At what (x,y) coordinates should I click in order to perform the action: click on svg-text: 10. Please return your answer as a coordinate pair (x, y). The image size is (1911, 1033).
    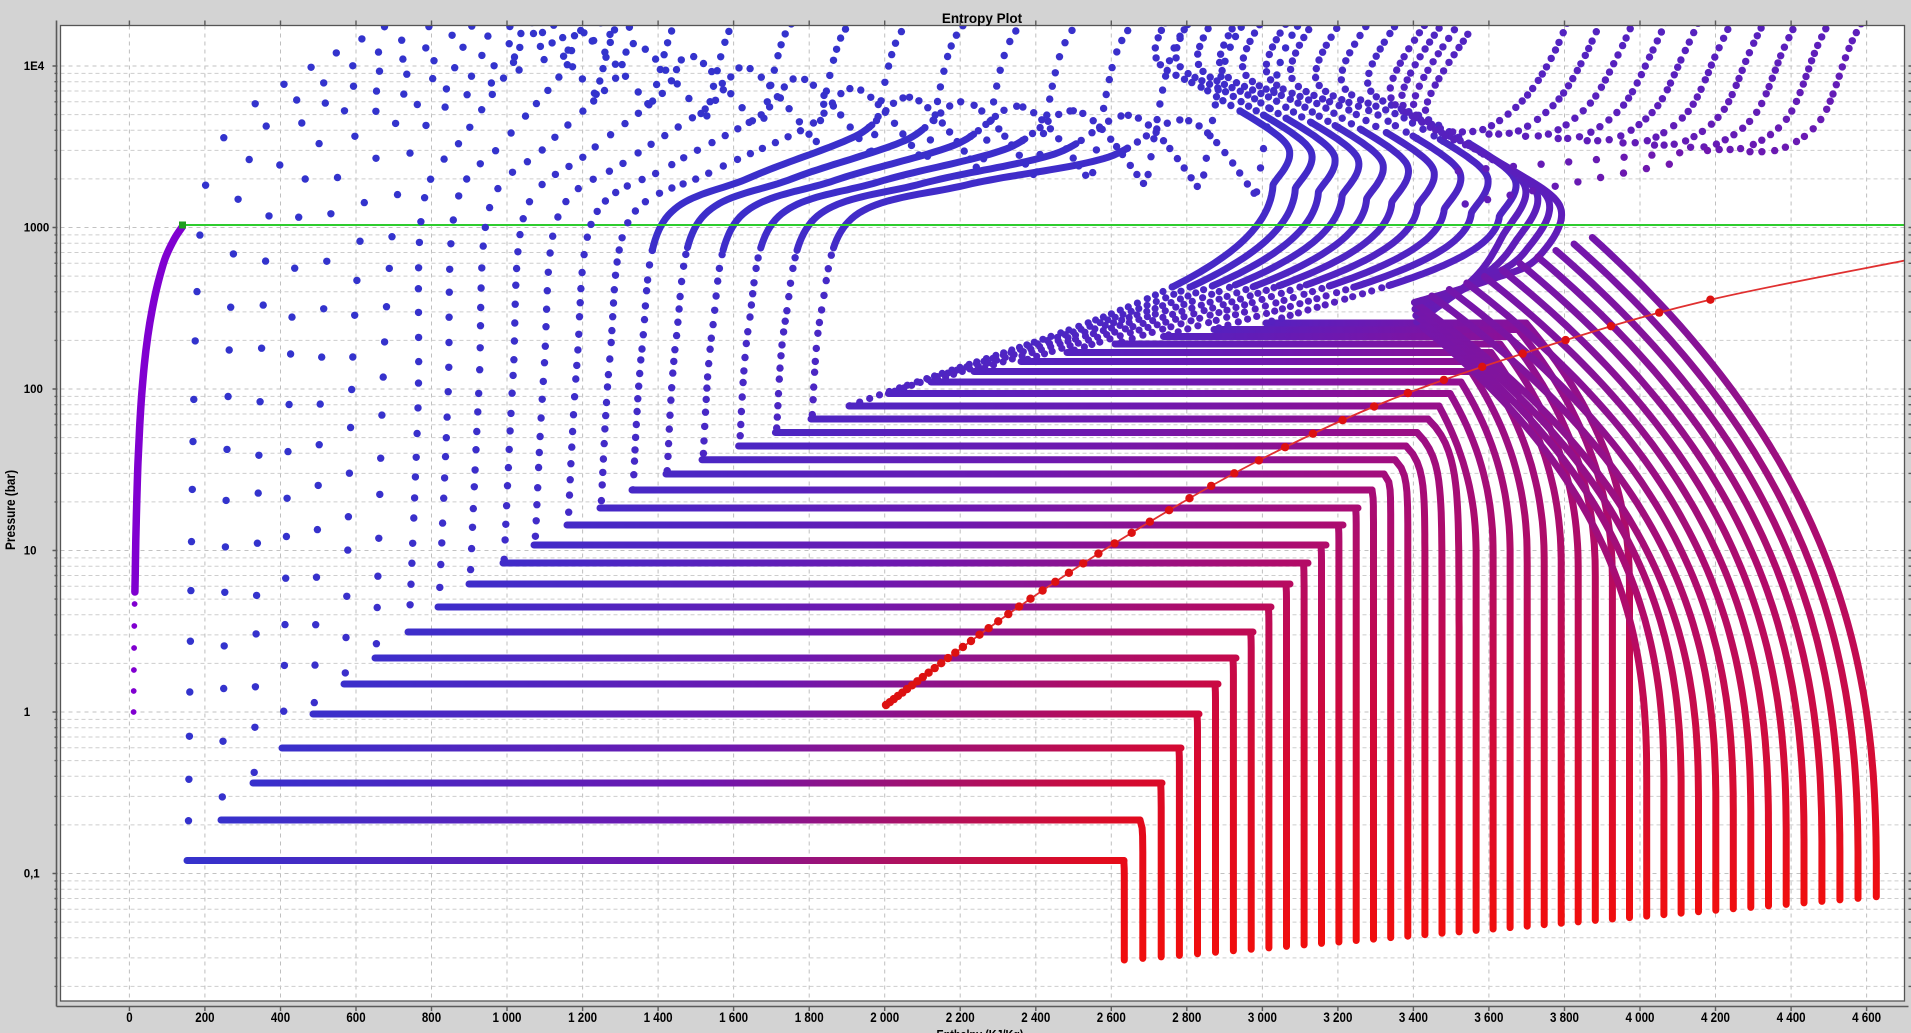
    Looking at the image, I should click on (30, 552).